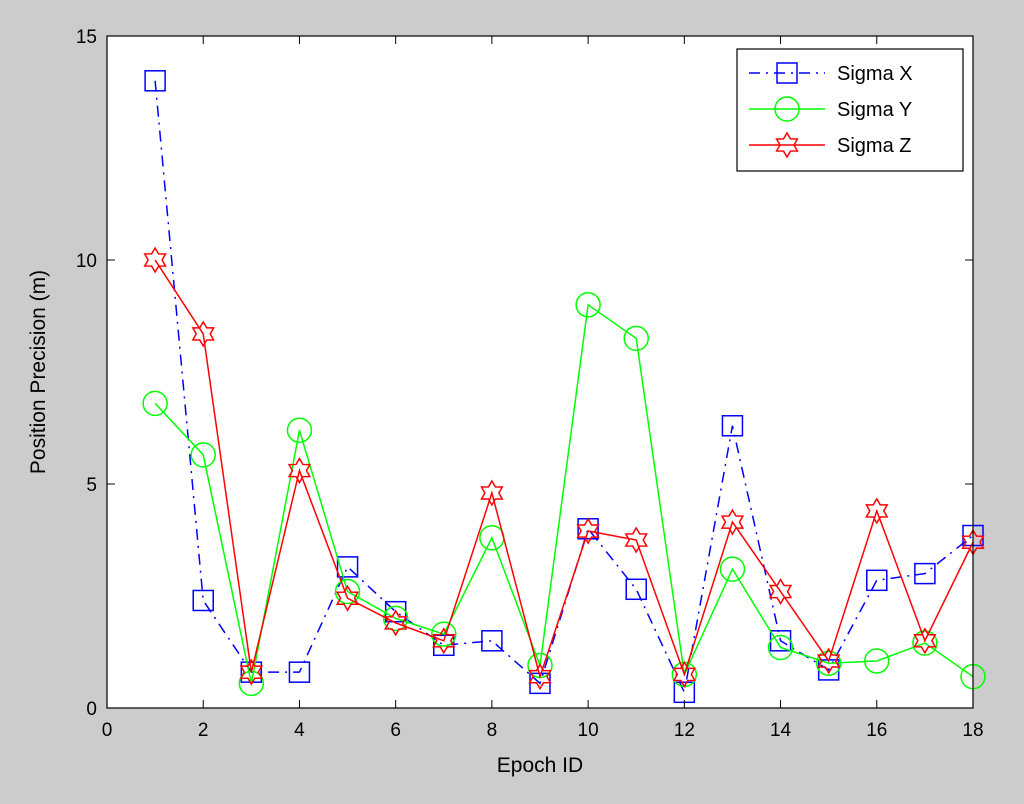  What do you see at coordinates (107, 730) in the screenshot?
I see `x-tick-label: 0` at bounding box center [107, 730].